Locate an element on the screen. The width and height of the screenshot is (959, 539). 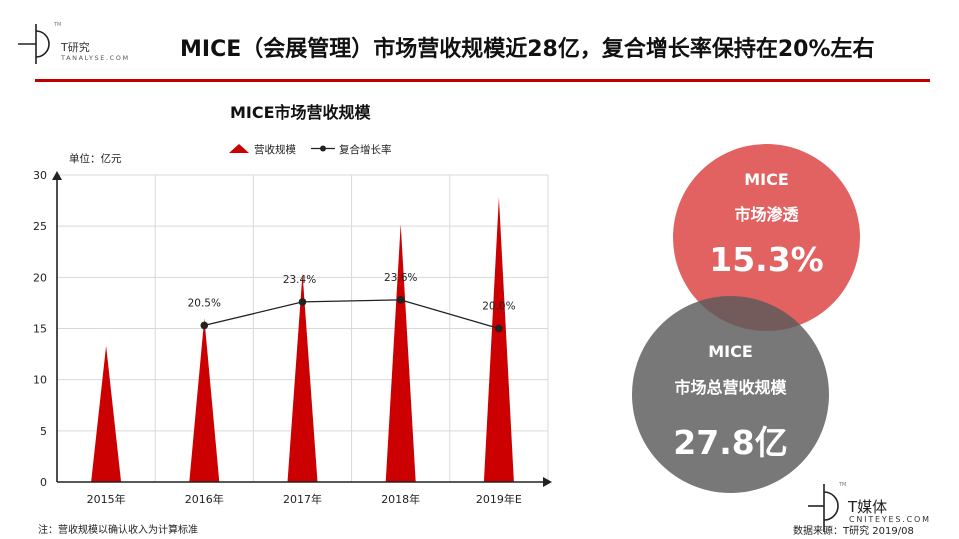
x-tick-label: 2019年E is located at coordinates (499, 499).